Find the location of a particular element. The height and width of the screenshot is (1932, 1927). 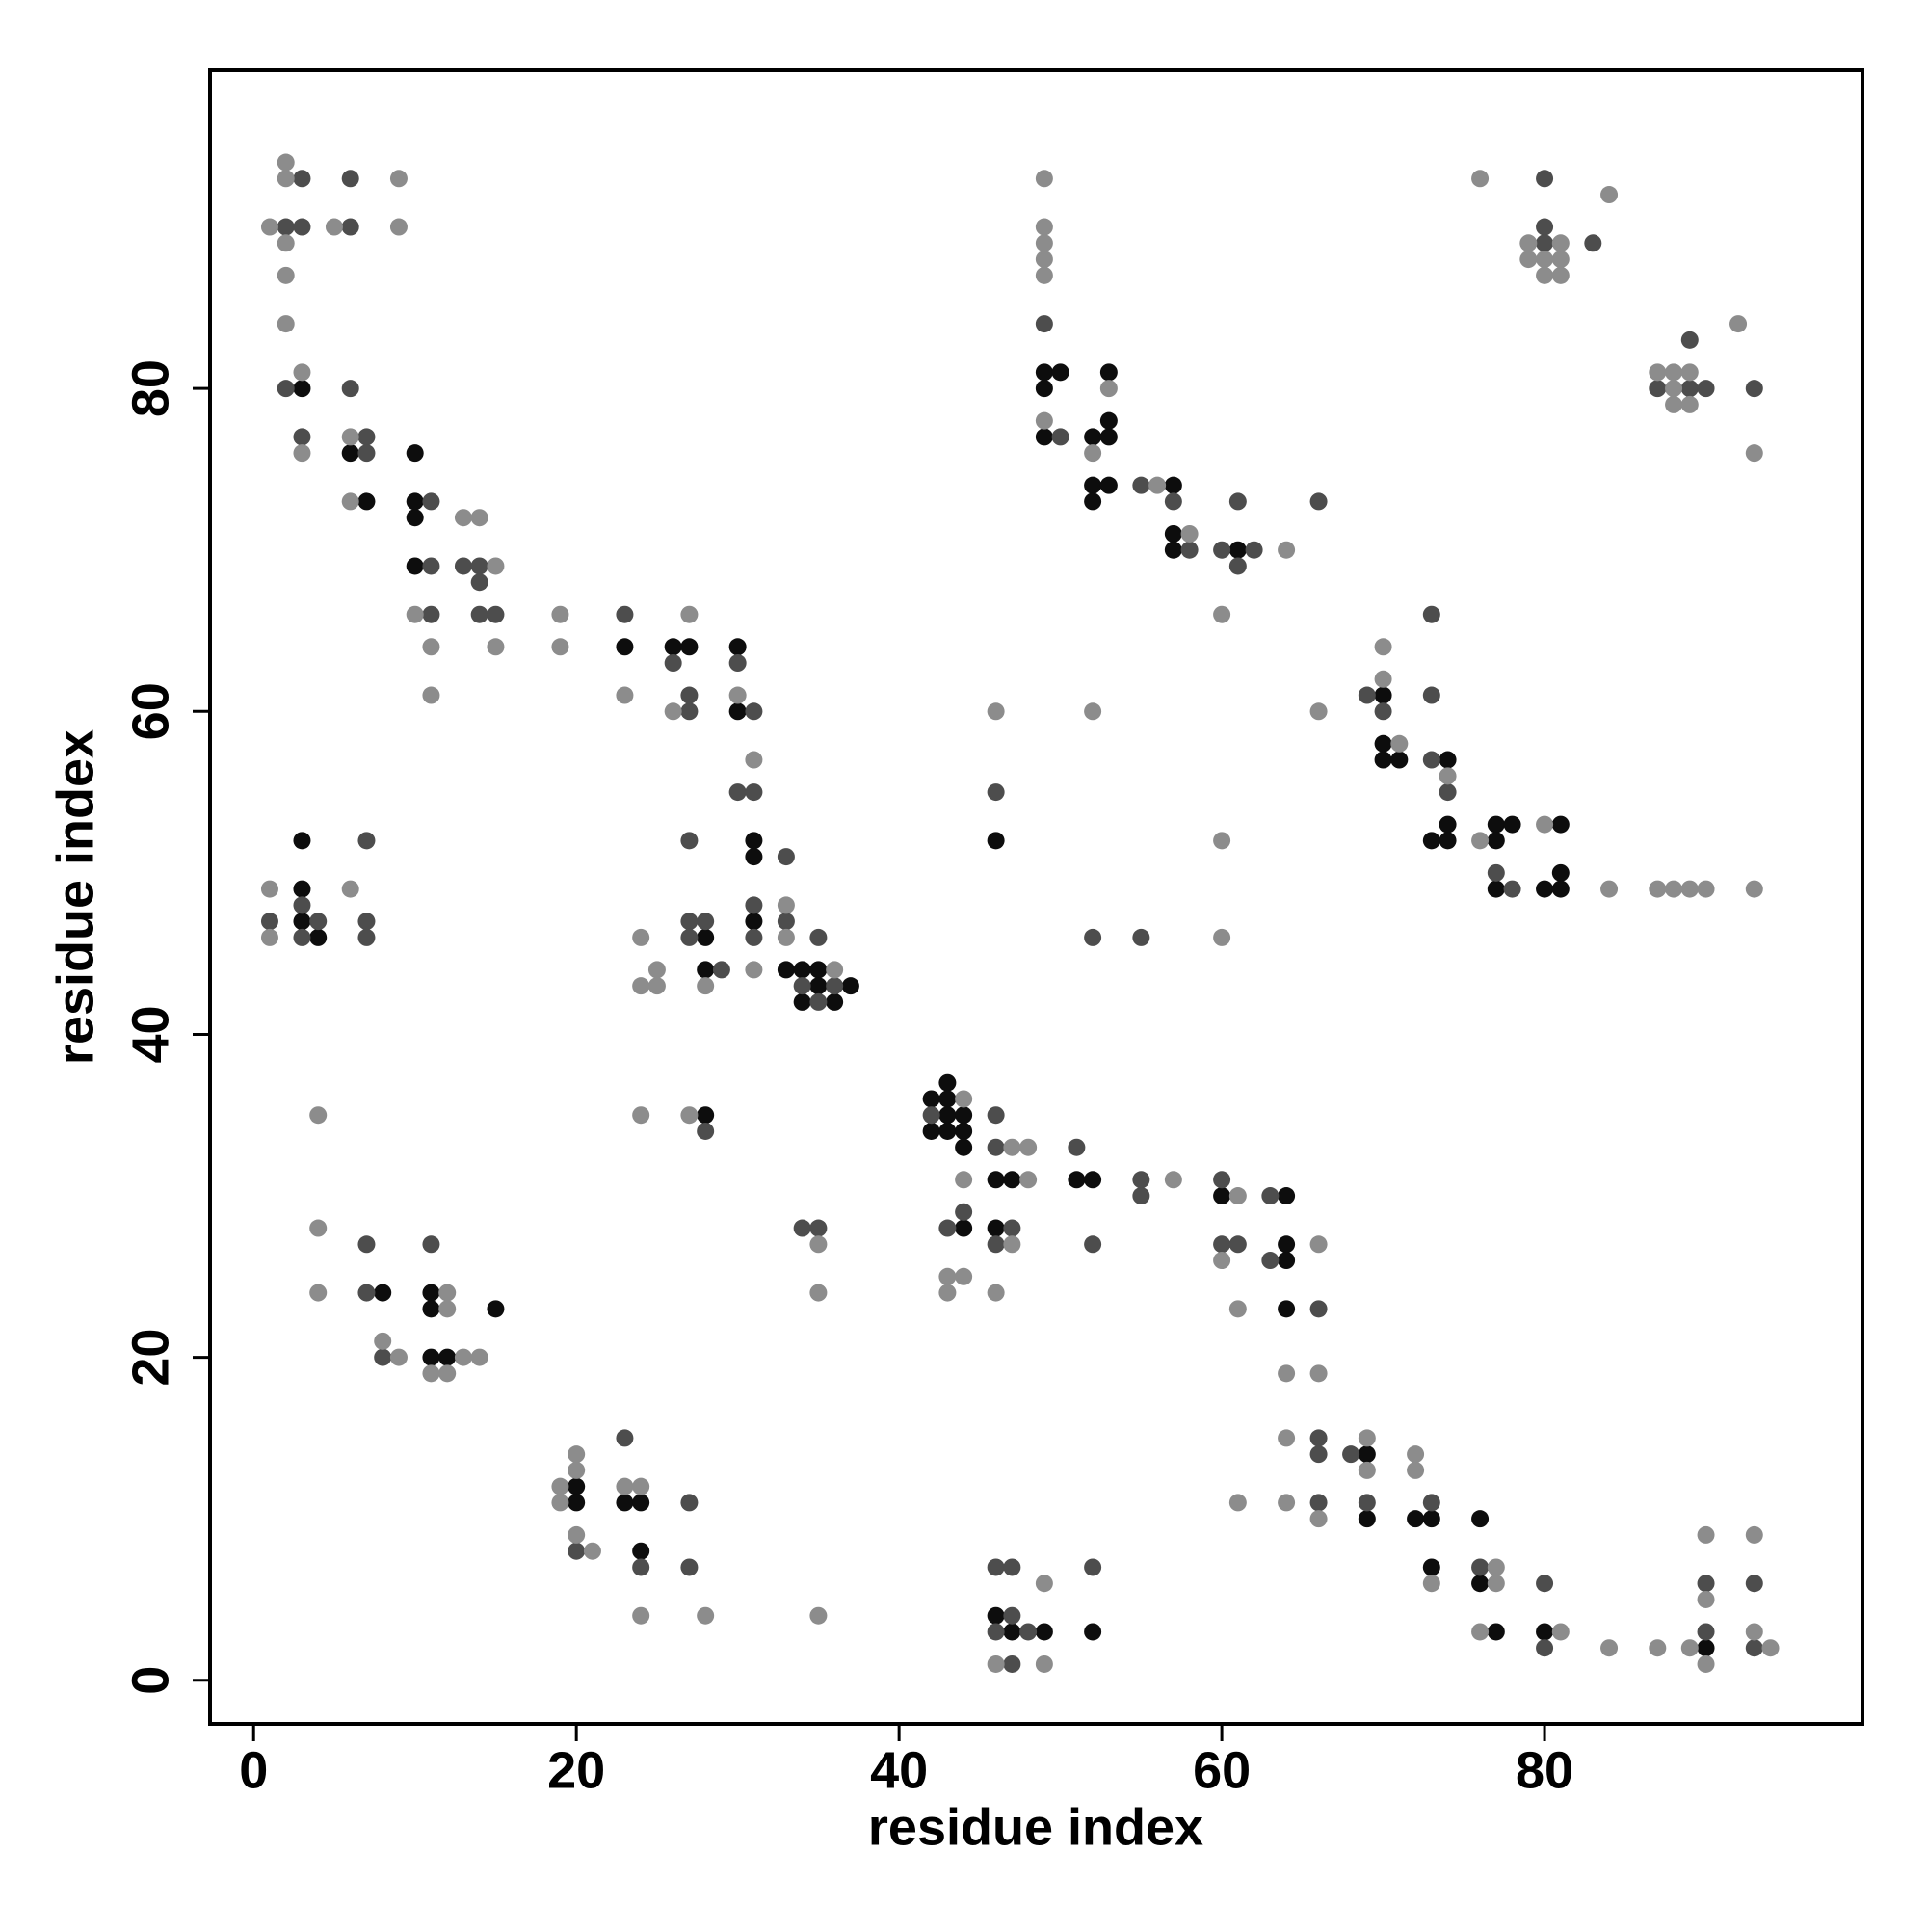

y-tick-label: 0 is located at coordinates (150, 1680).